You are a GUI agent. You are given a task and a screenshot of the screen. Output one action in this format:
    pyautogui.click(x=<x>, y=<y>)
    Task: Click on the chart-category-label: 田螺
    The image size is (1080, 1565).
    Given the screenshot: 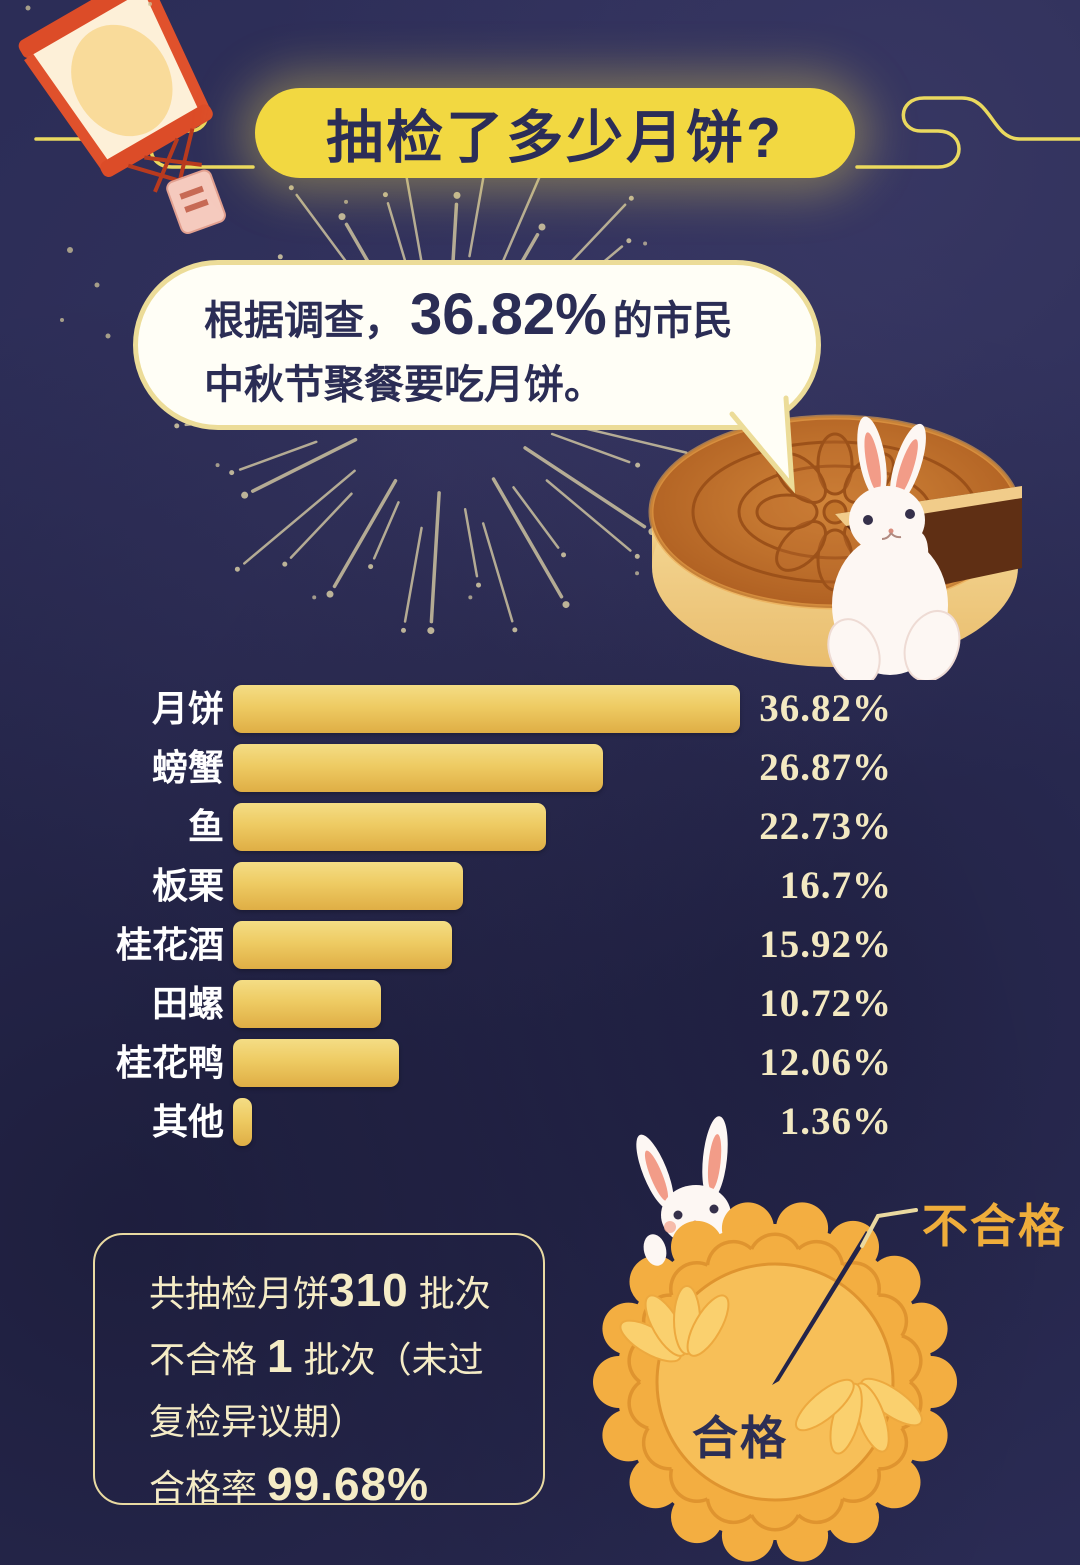 What is the action you would take?
    pyautogui.click(x=187, y=1003)
    